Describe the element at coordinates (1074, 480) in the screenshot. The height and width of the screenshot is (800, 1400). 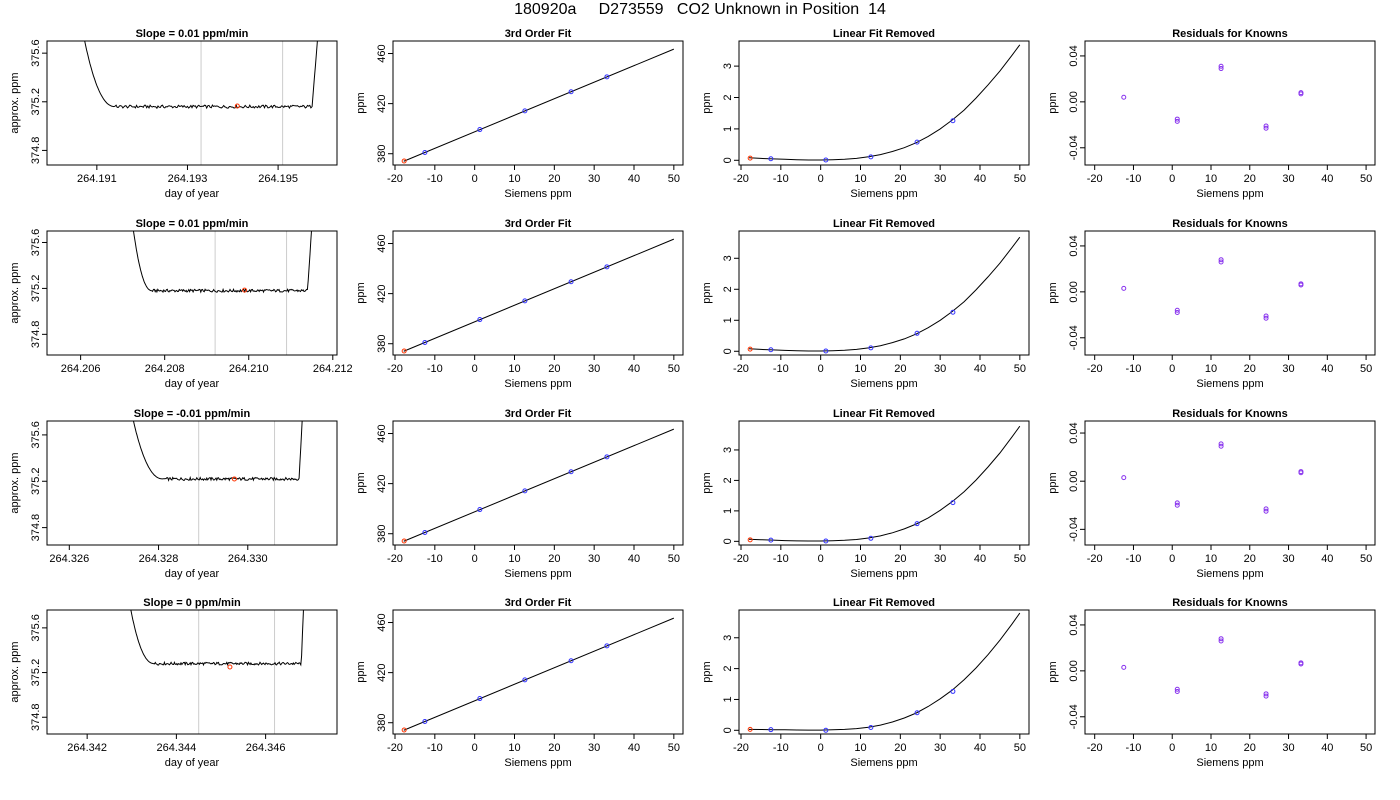
I see `y-tick-label: 0.00` at that location.